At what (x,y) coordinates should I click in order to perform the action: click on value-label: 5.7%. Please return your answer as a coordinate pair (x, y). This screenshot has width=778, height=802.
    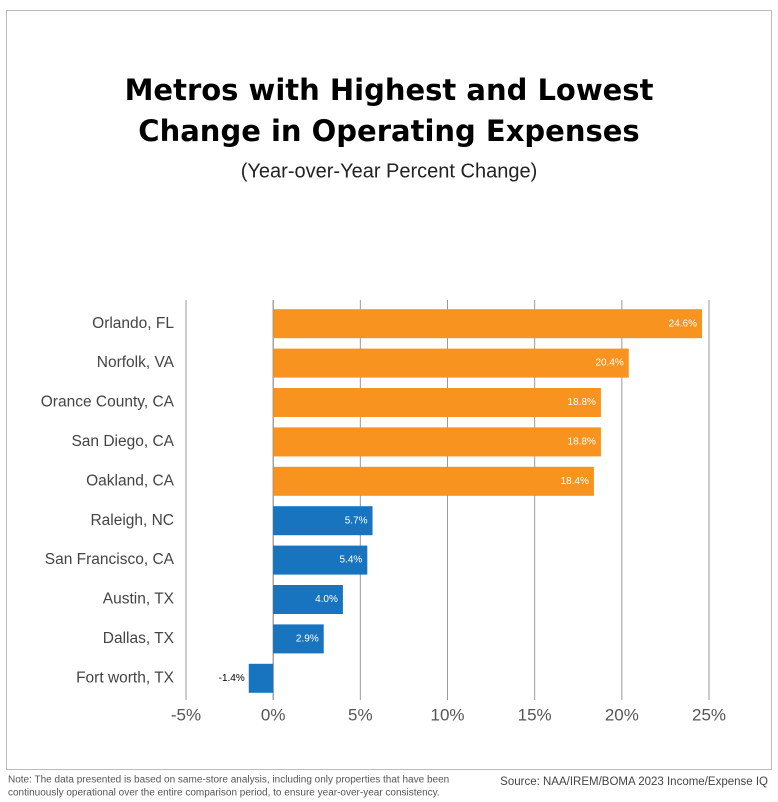
    Looking at the image, I should click on (356, 520).